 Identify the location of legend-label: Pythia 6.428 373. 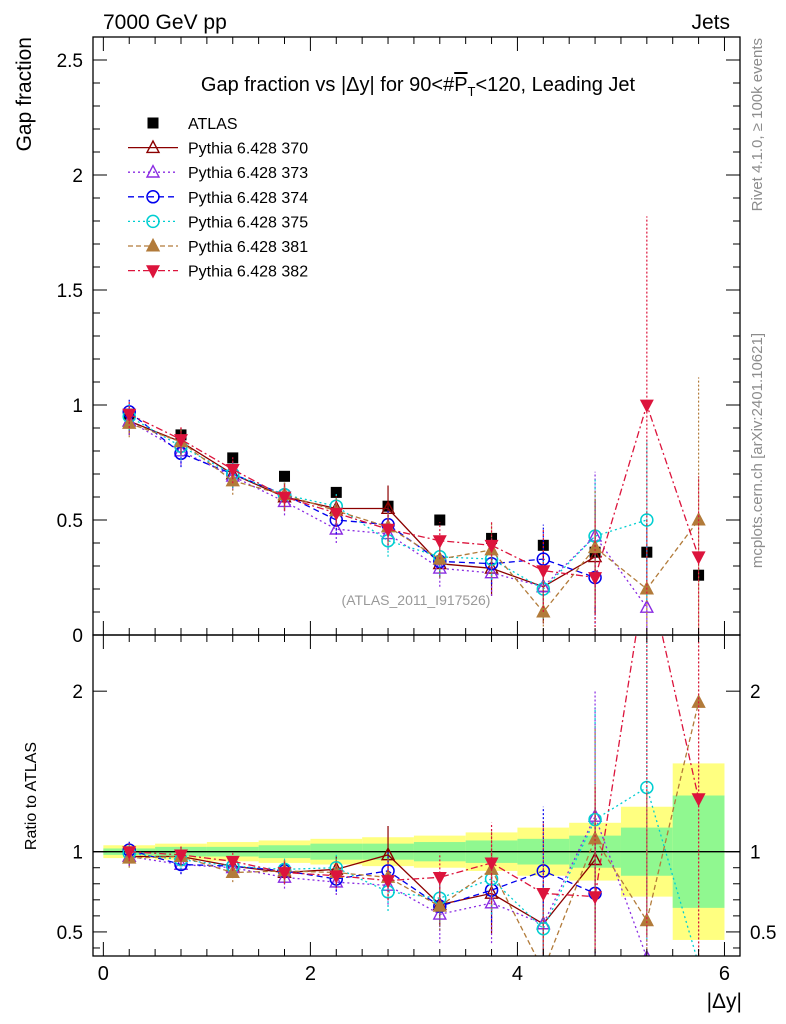
(248, 173).